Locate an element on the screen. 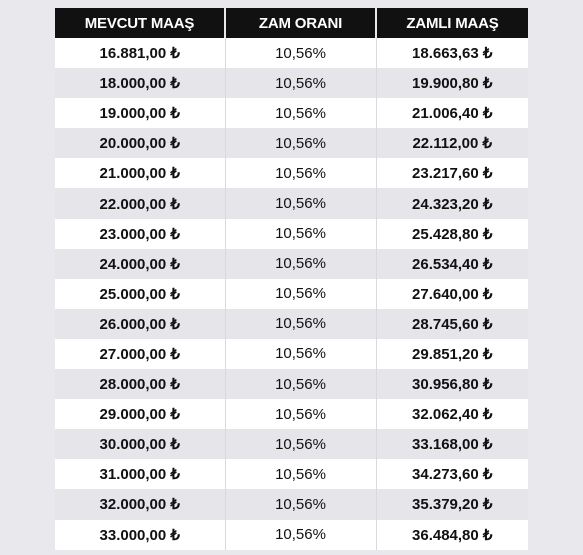 The width and height of the screenshot is (583, 555). table-row: 31.000,00 ₺ 10,56% 34.273,60 ₺ is located at coordinates (291, 474).